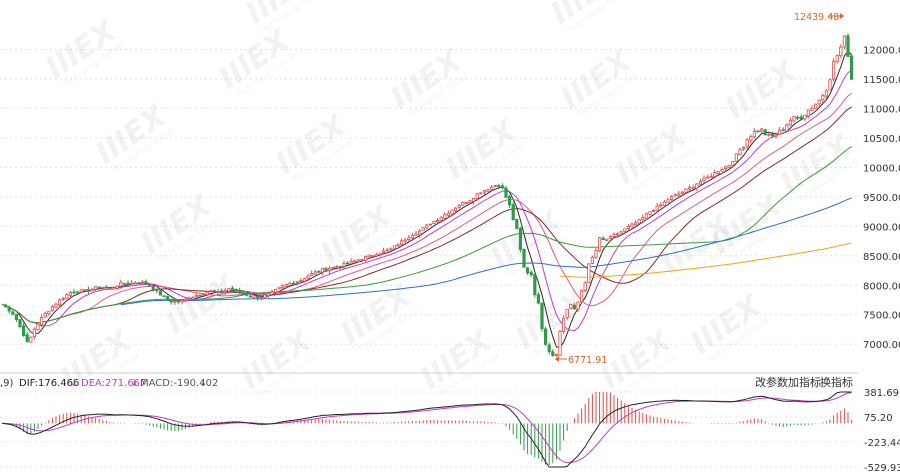 The image size is (900, 472). What do you see at coordinates (836, 382) in the screenshot?
I see `switch-indicator-button: 换指标` at bounding box center [836, 382].